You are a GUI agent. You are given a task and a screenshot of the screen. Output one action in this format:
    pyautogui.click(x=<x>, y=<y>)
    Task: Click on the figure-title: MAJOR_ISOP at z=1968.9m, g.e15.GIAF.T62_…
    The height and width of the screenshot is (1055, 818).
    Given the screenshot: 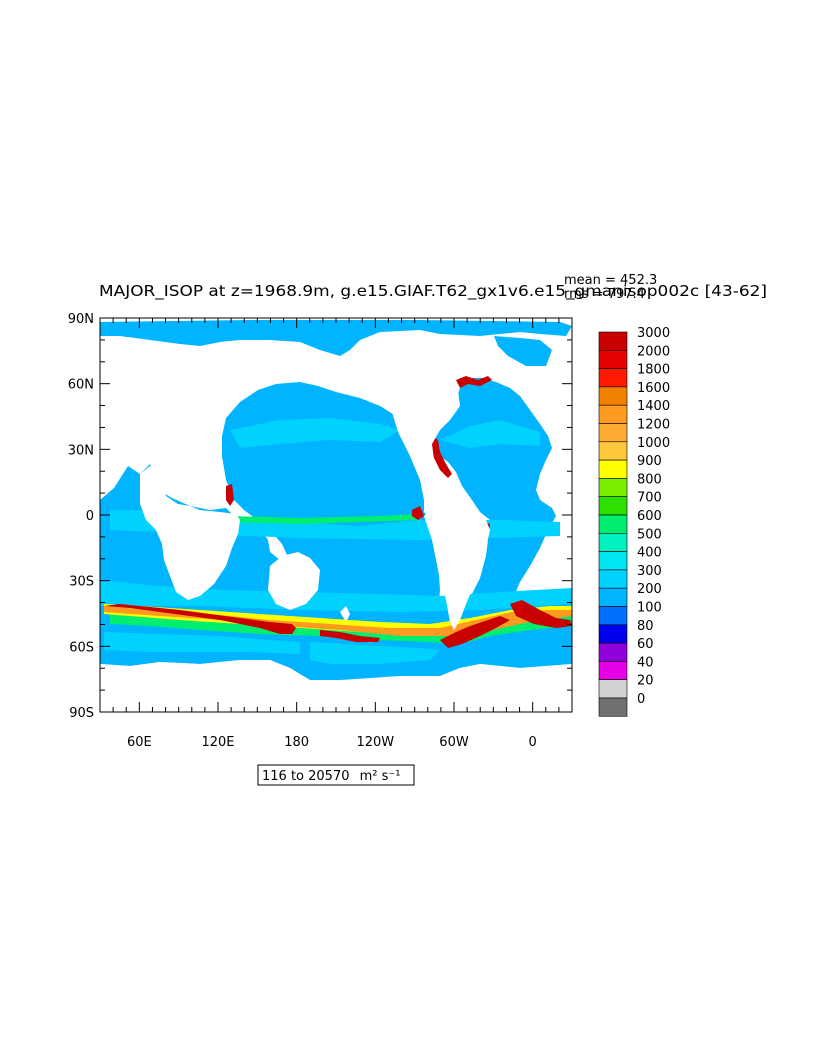 What is the action you would take?
    pyautogui.click(x=433, y=291)
    